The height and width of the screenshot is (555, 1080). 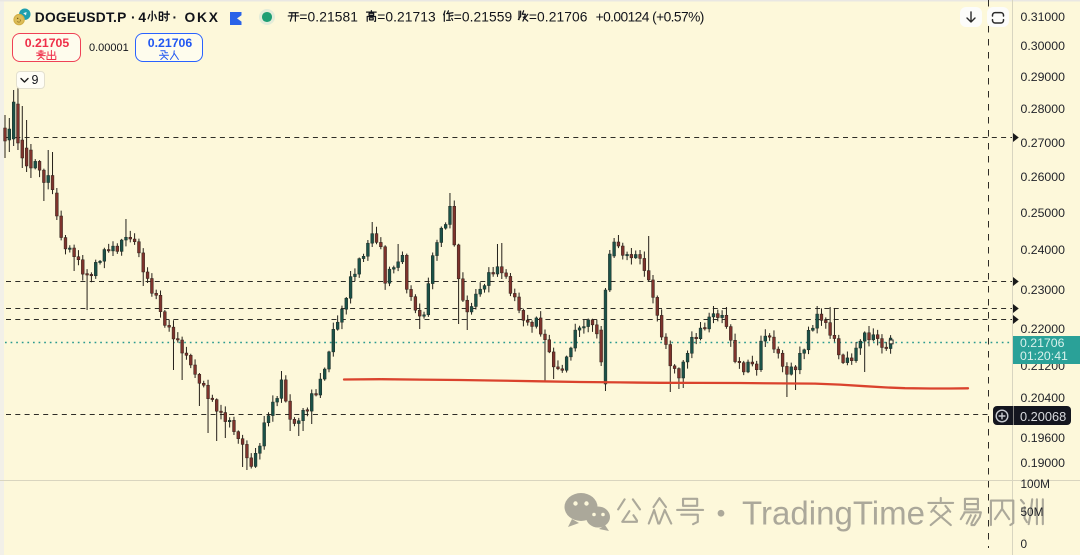 What do you see at coordinates (406, 17) in the screenshot?
I see `svg-text: =0.21713` at bounding box center [406, 17].